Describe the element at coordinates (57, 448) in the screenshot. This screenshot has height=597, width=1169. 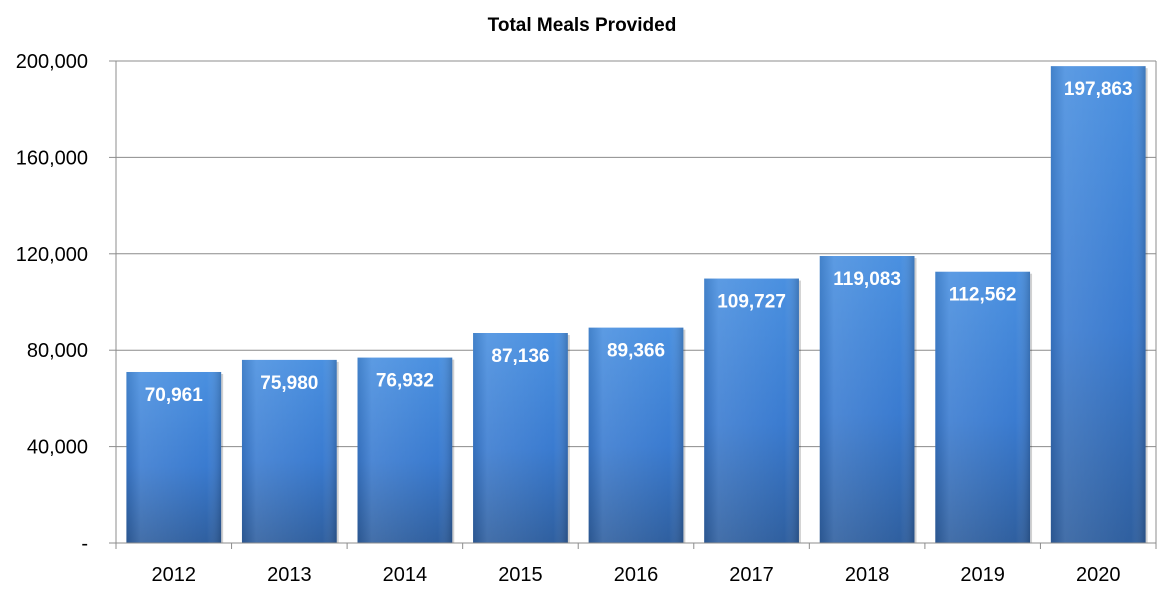
I see `y-tick-label: 40,000` at that location.